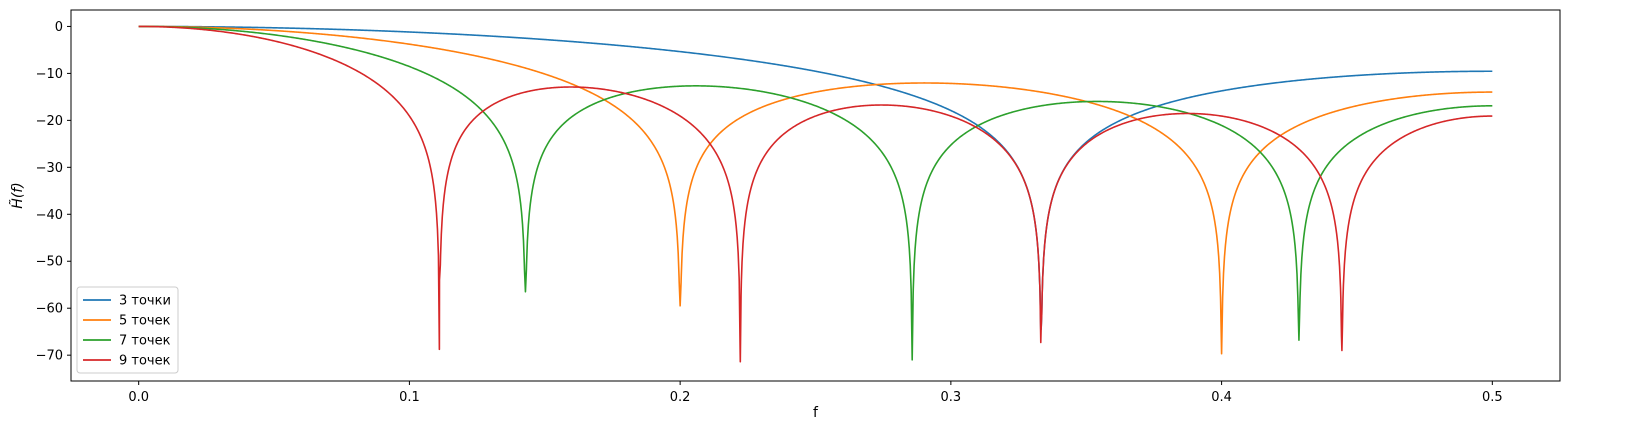 The width and height of the screenshot is (1632, 448). What do you see at coordinates (17, 195) in the screenshot?
I see `y-axis-label: H̃(f)` at bounding box center [17, 195].